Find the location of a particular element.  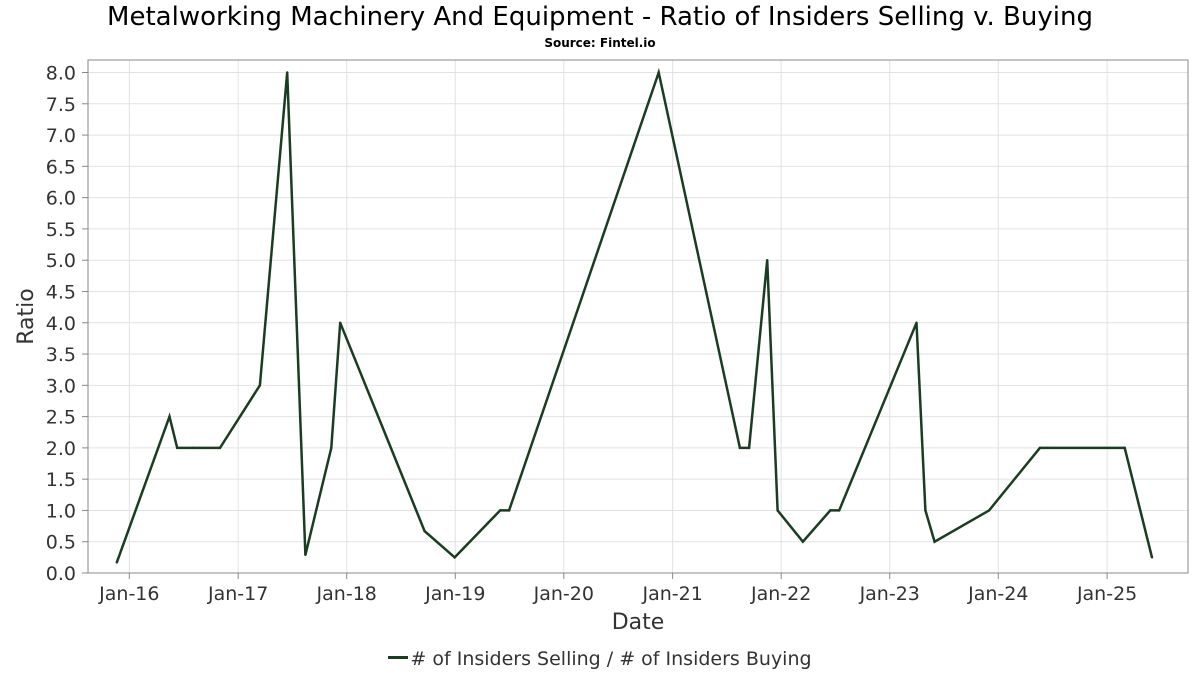

y-tick-label: 7.5 is located at coordinates (61, 105).